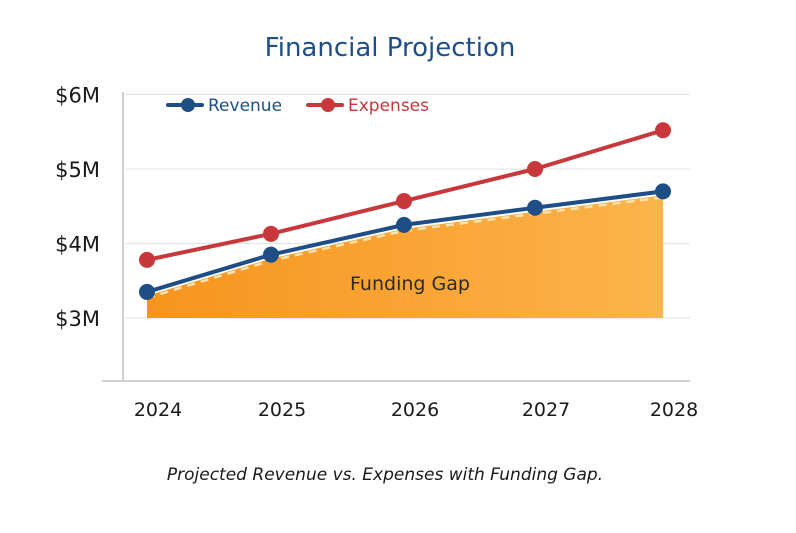 Image resolution: width=796 pixels, height=533 pixels. Describe the element at coordinates (405, 248) in the screenshot. I see `funding-gap-dashed-edge` at that location.